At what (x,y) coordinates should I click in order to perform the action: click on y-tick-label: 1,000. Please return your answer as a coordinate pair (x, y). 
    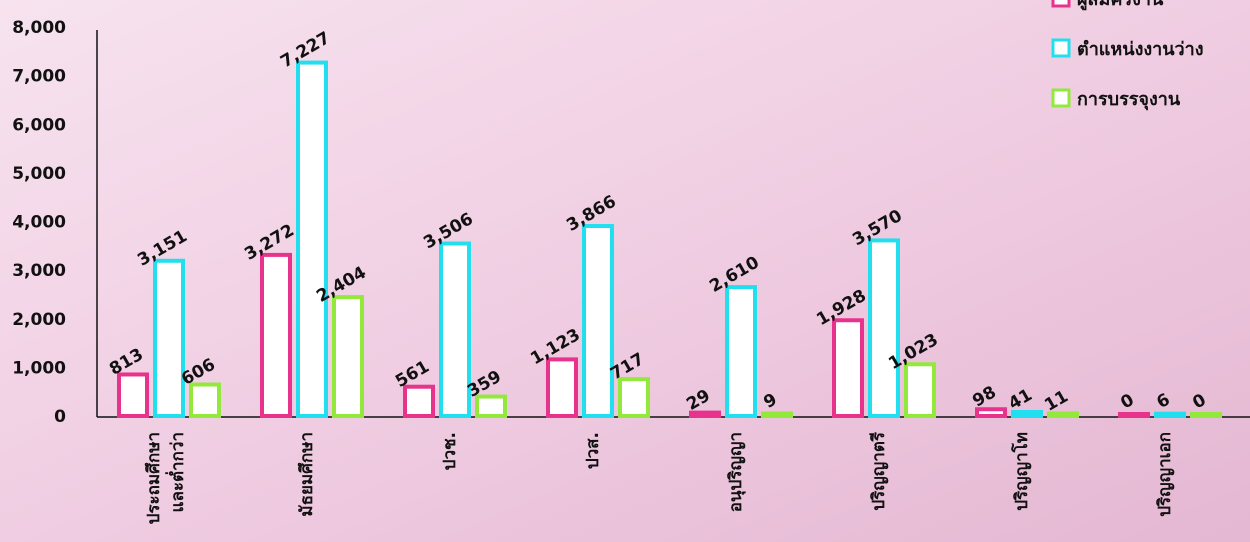
    Looking at the image, I should click on (39, 368).